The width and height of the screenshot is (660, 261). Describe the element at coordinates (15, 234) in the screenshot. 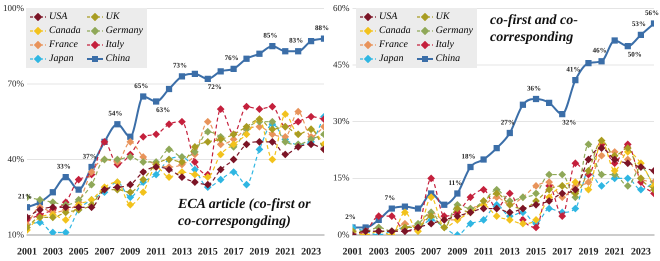

I see `y-tick-label: 10%` at that location.